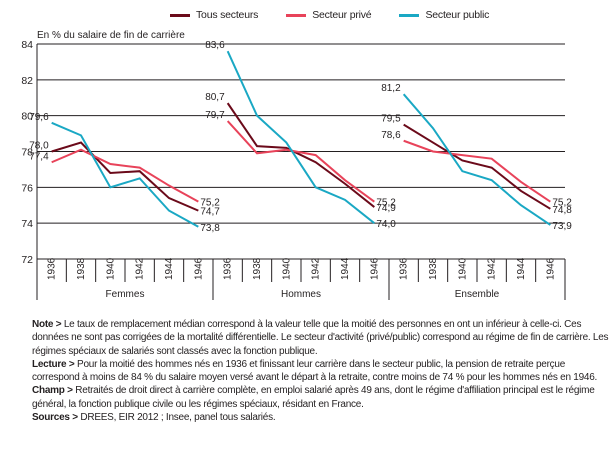 Image resolution: width=615 pixels, height=454 pixels. What do you see at coordinates (39, 156) in the screenshot?
I see `data-label: 77,4` at bounding box center [39, 156].